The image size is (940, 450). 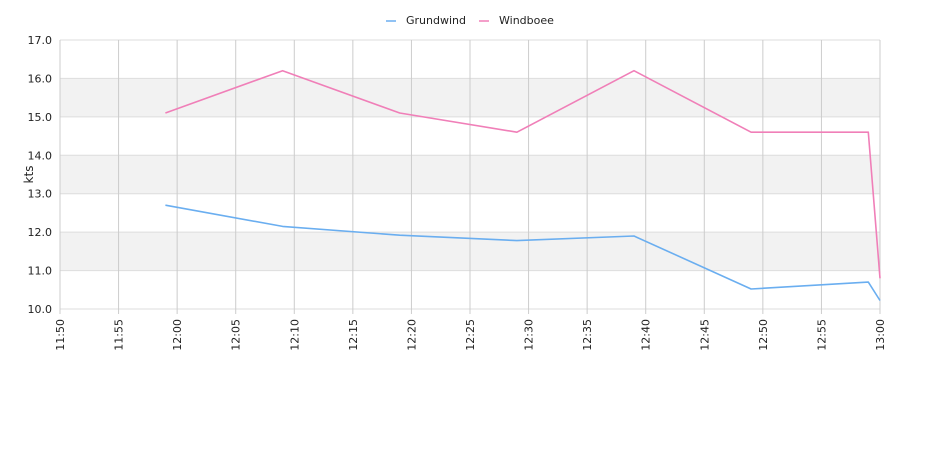 What do you see at coordinates (40, 40) in the screenshot?
I see `y-tick-label: 17.0` at bounding box center [40, 40].